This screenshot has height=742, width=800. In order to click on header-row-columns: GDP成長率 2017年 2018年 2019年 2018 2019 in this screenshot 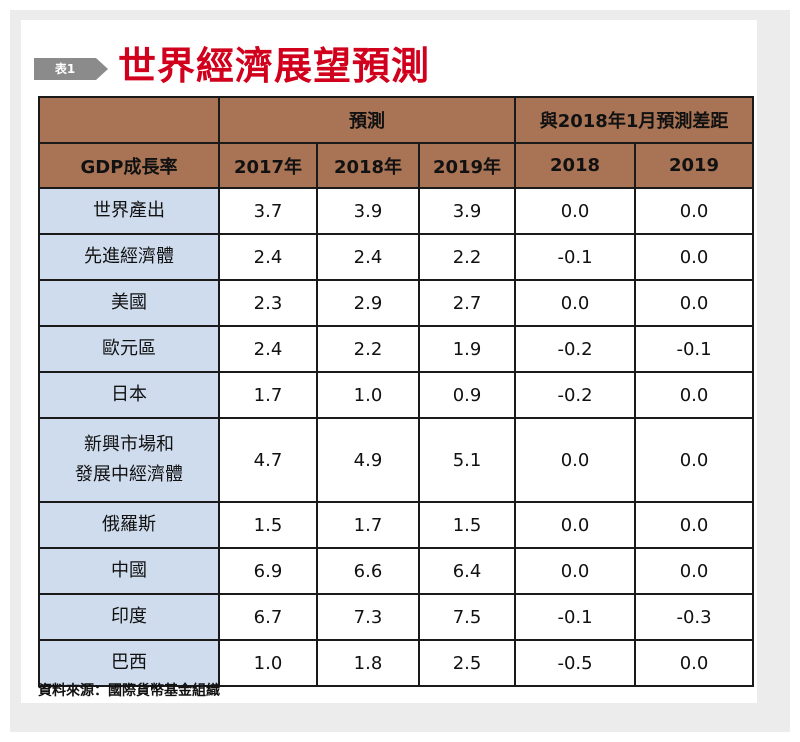, I will do `click(396, 165)`.